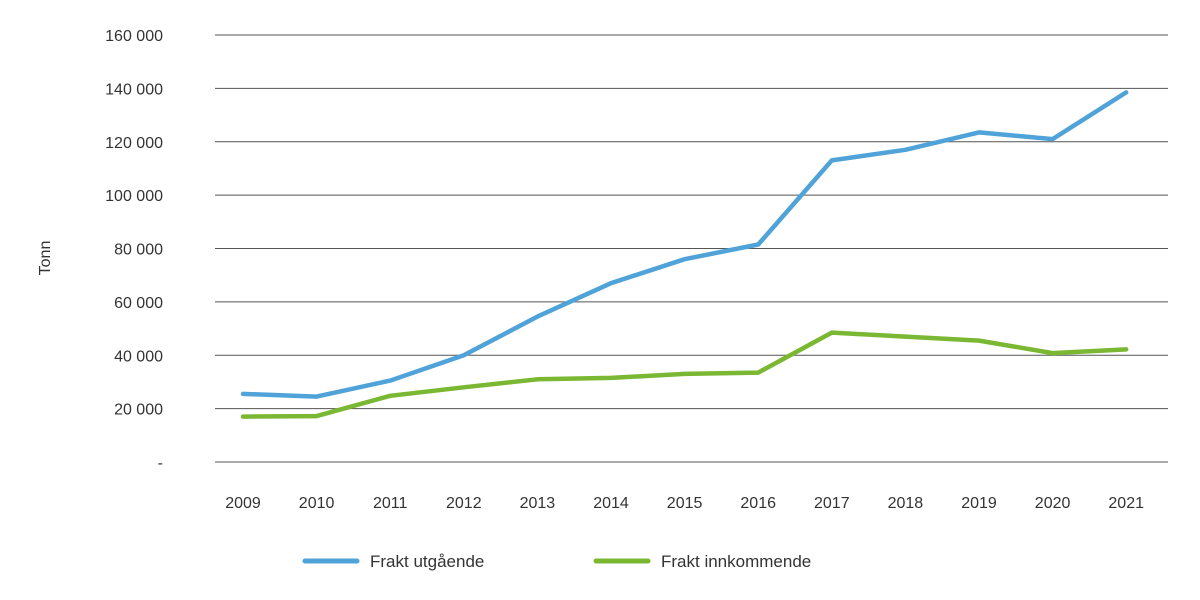 This screenshot has width=1200, height=600. Describe the element at coordinates (138, 356) in the screenshot. I see `y-tick-label: 40 000` at that location.